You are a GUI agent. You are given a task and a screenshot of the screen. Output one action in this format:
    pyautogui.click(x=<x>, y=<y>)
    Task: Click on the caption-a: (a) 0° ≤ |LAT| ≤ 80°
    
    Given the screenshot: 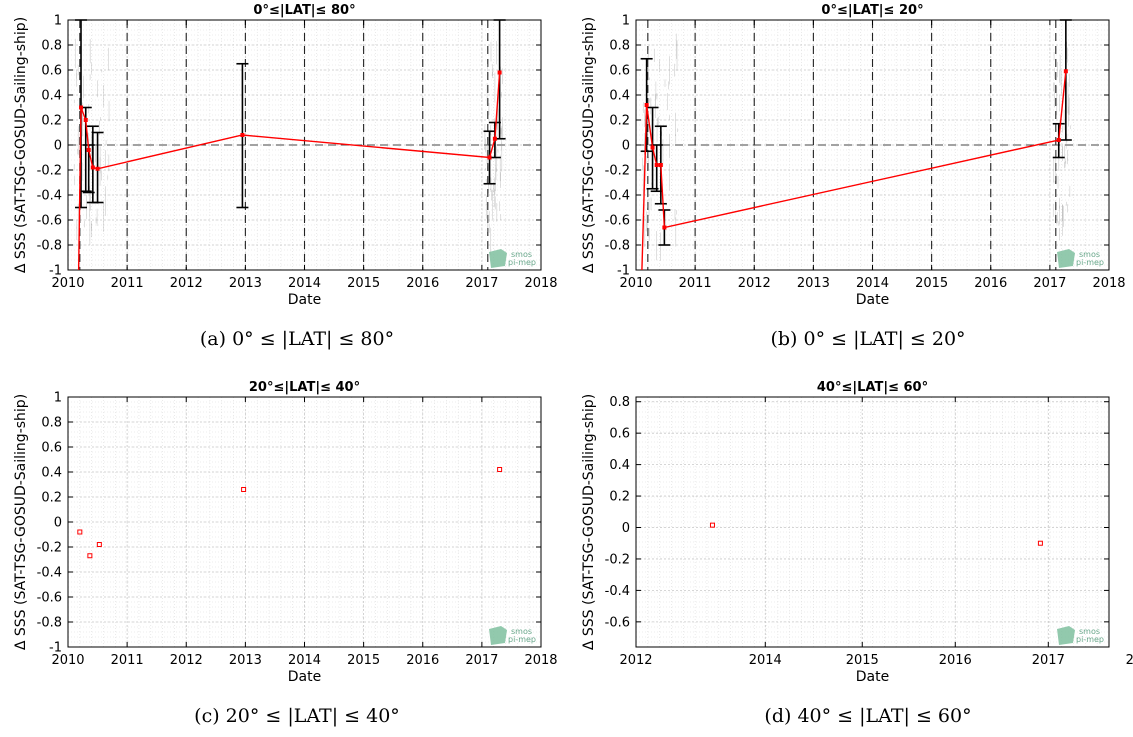 What is the action you would take?
    pyautogui.click(x=297, y=339)
    